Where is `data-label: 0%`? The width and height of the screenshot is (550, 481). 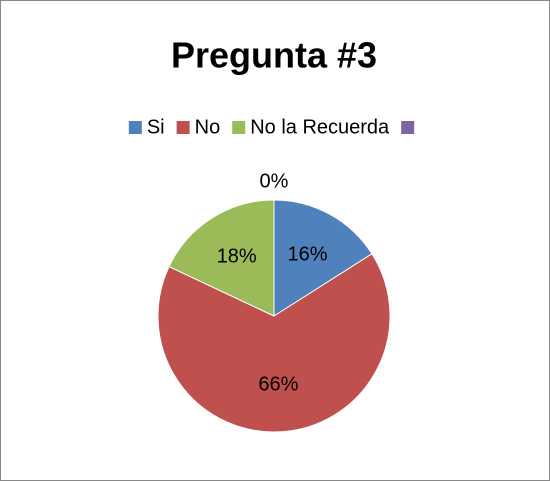 data-label: 0% is located at coordinates (274, 181).